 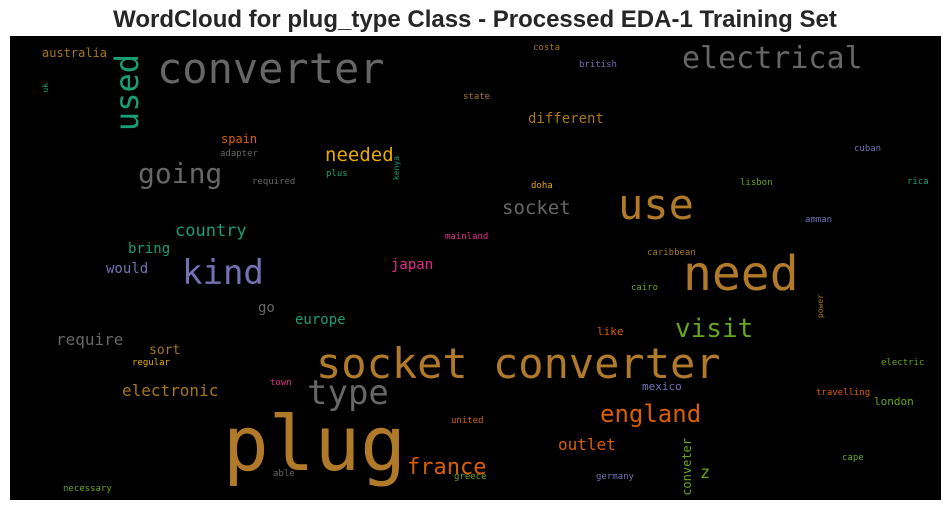 What do you see at coordinates (412, 265) in the screenshot?
I see `word-japan: japan` at bounding box center [412, 265].